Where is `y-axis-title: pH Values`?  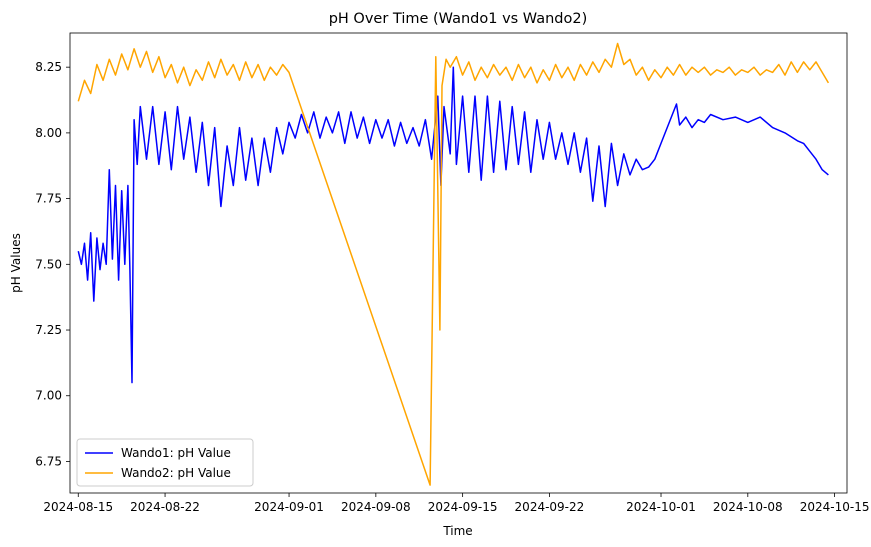
y-axis-title: pH Values is located at coordinates (16, 263).